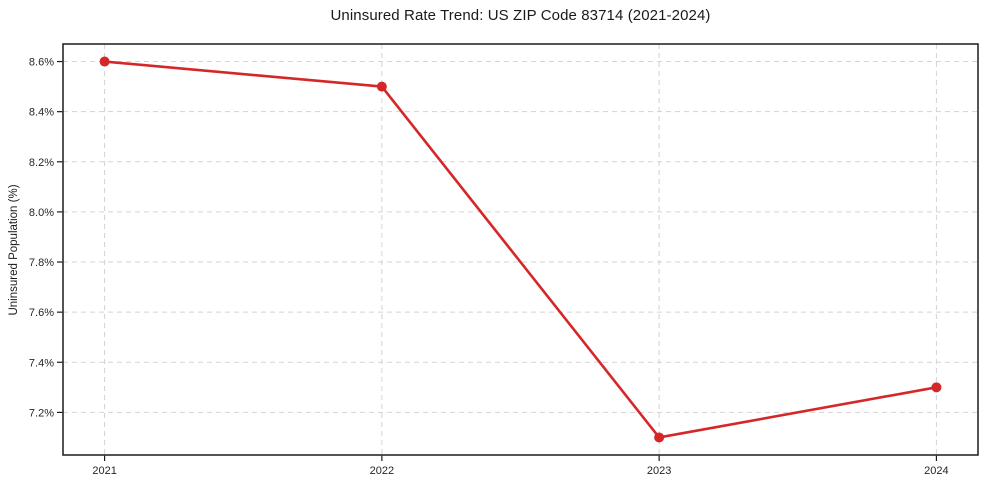 The width and height of the screenshot is (989, 490). What do you see at coordinates (41, 63) in the screenshot?
I see `y-tick-label: 8.6%` at bounding box center [41, 63].